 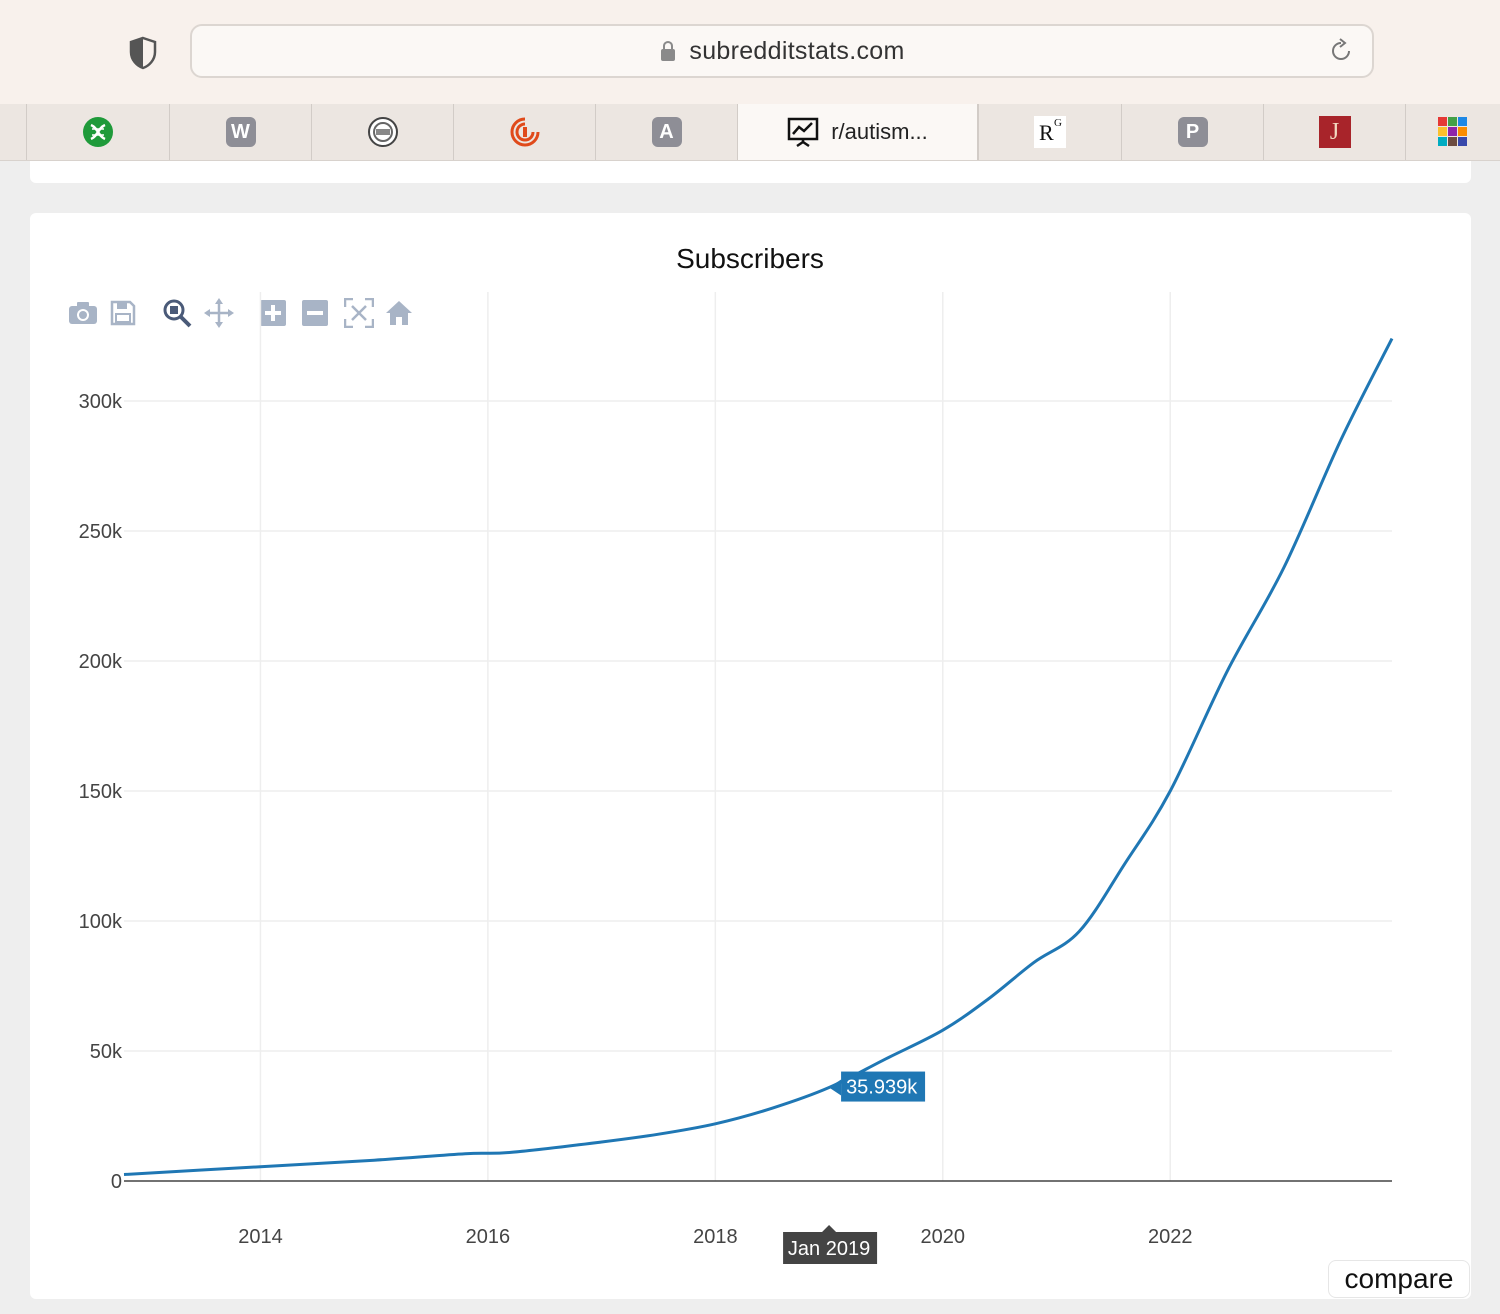 I want to click on round-logo-icon, so click(x=382, y=132).